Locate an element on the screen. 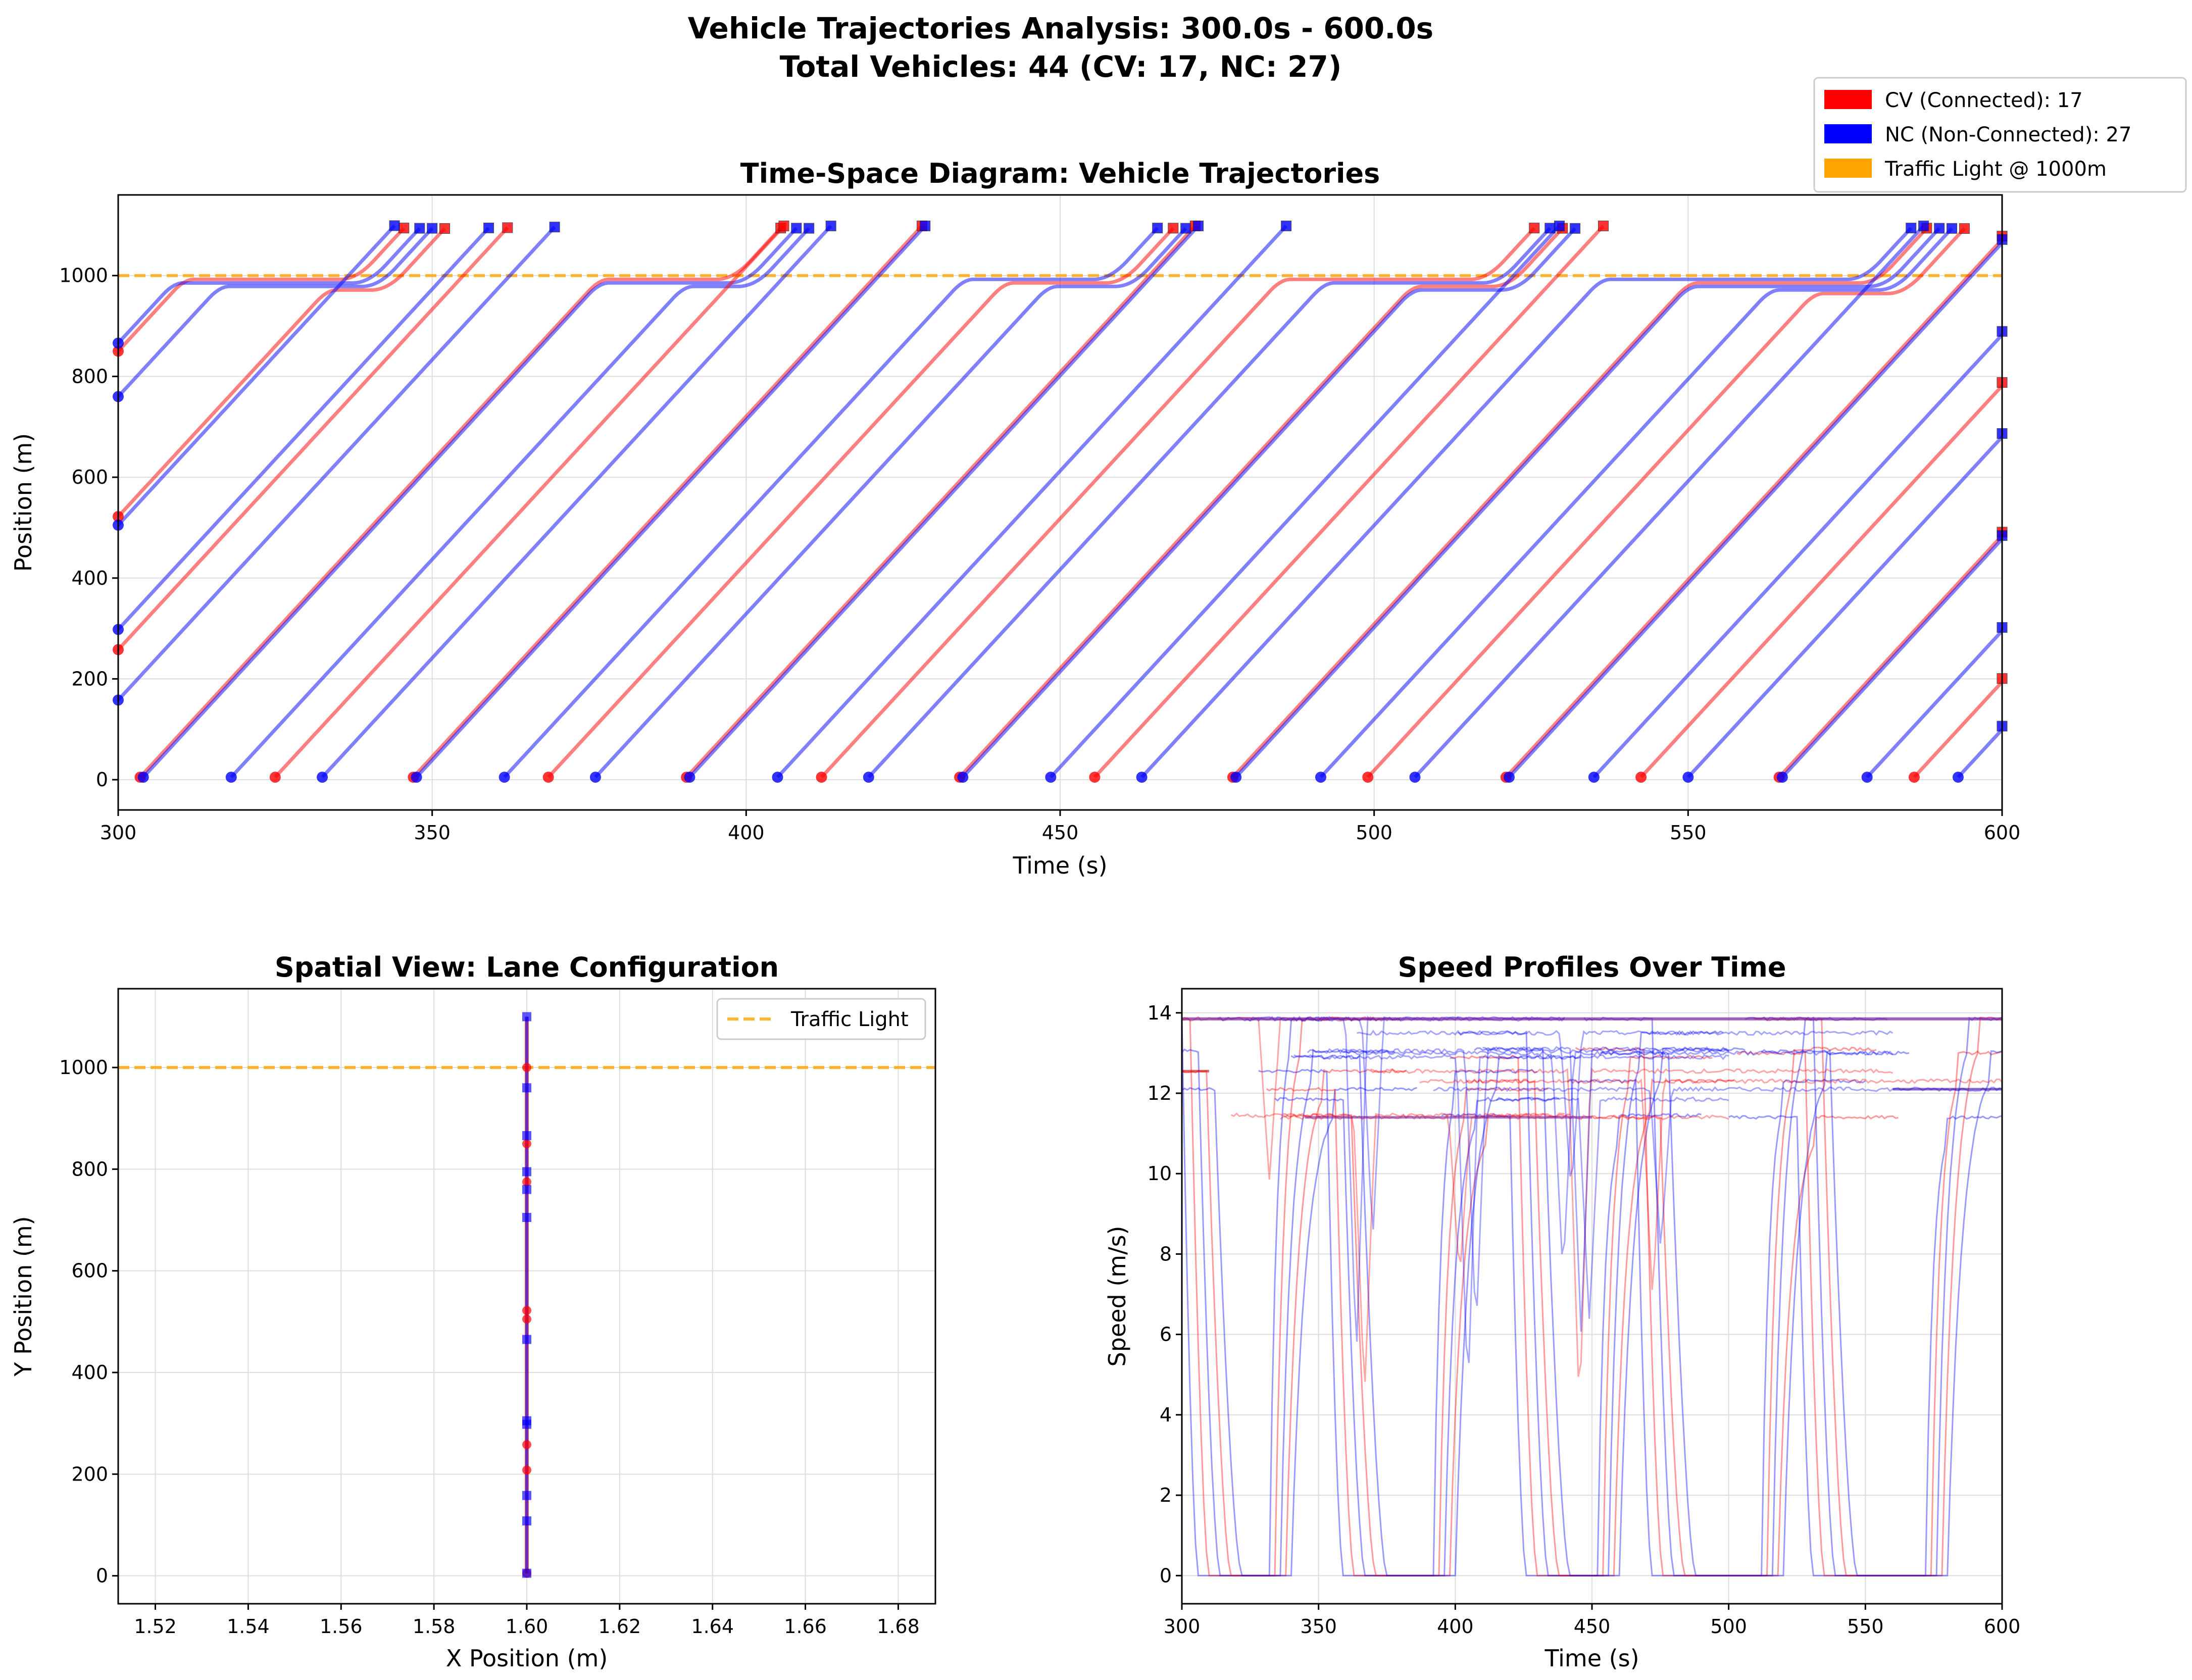 This screenshot has width=2192, height=1680. spatial-xtick-label: 1.62 is located at coordinates (620, 1627).